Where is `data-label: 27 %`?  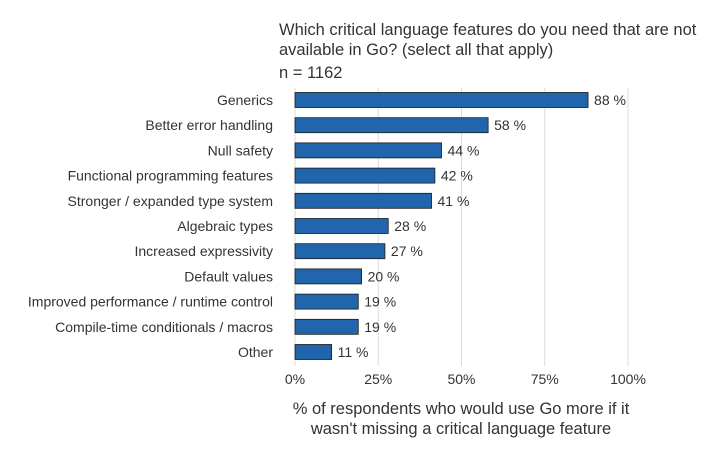
data-label: 27 % is located at coordinates (407, 251).